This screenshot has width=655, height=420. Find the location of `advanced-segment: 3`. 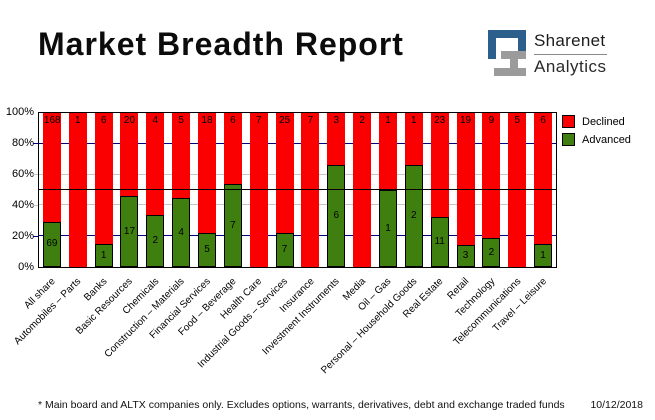

advanced-segment: 3 is located at coordinates (465, 256).